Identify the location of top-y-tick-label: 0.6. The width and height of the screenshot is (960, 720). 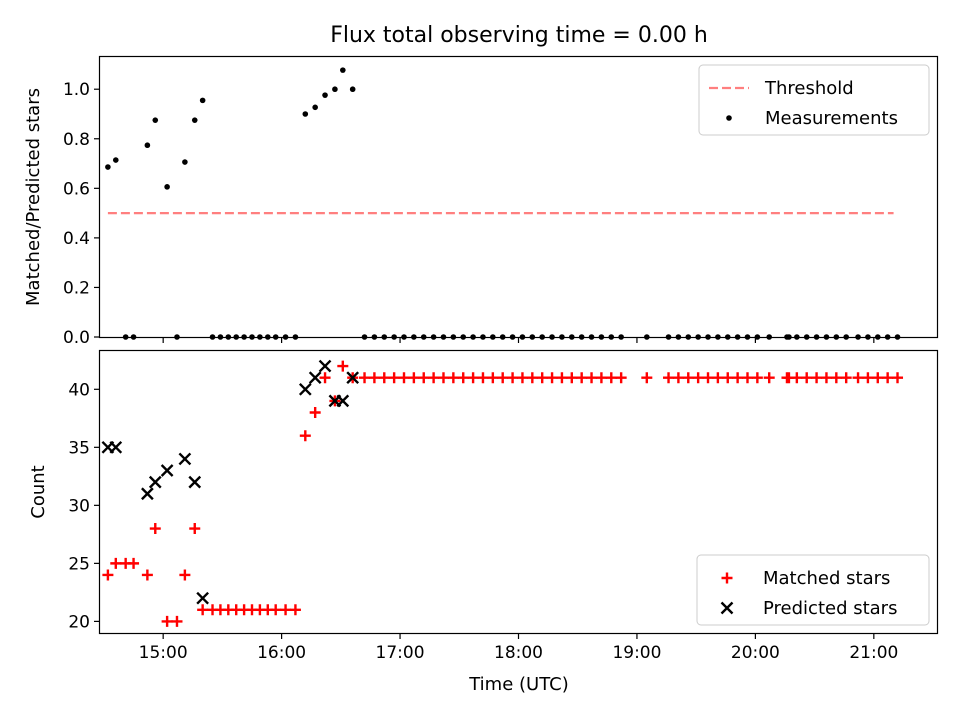
(76, 189).